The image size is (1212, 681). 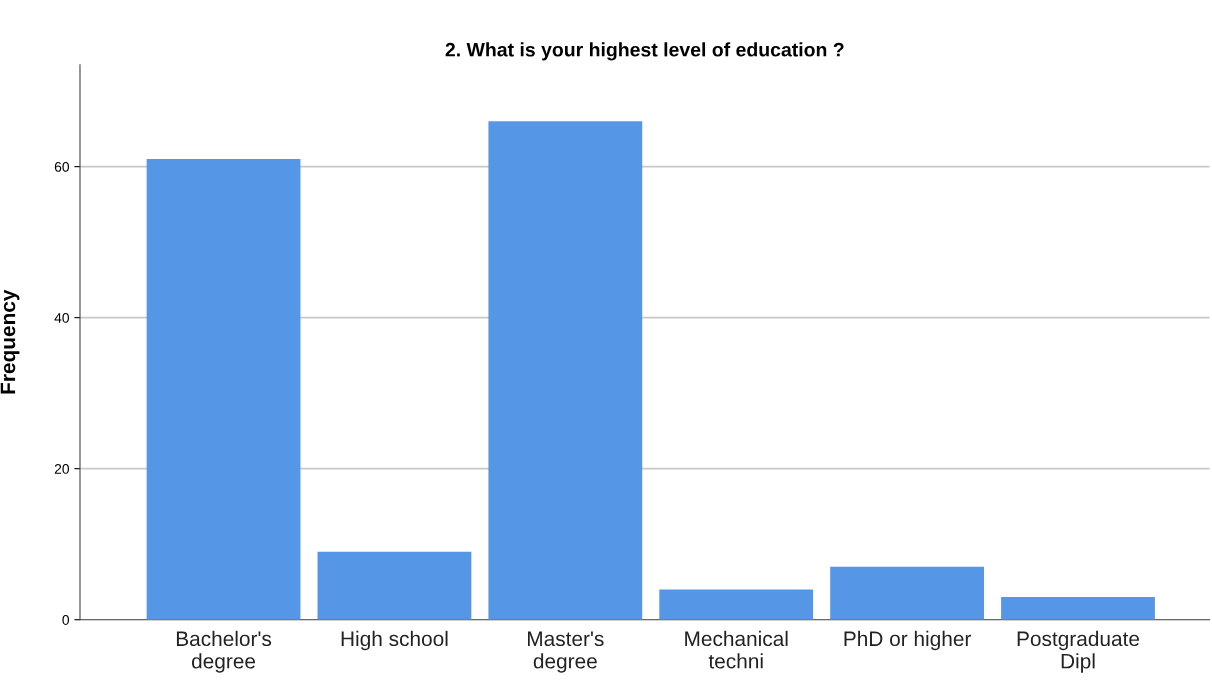 I want to click on y-tick-label: 60, so click(x=62, y=166).